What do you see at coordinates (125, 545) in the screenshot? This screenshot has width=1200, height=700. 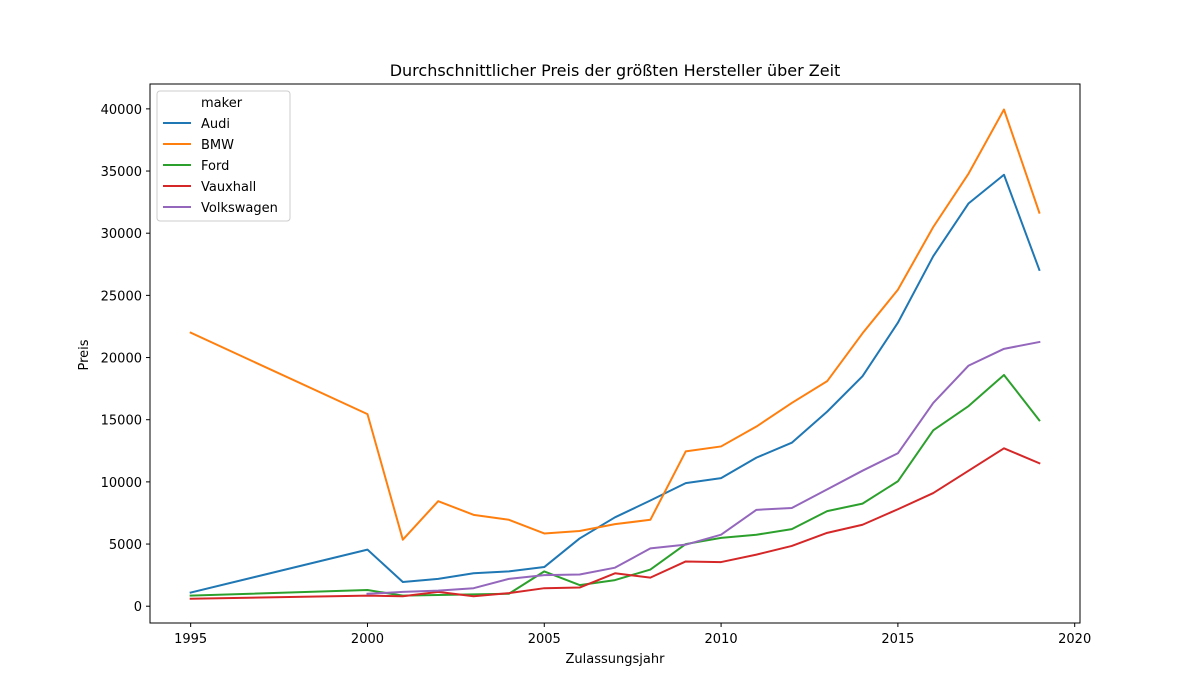 I see `y-tick-label: 5000` at bounding box center [125, 545].